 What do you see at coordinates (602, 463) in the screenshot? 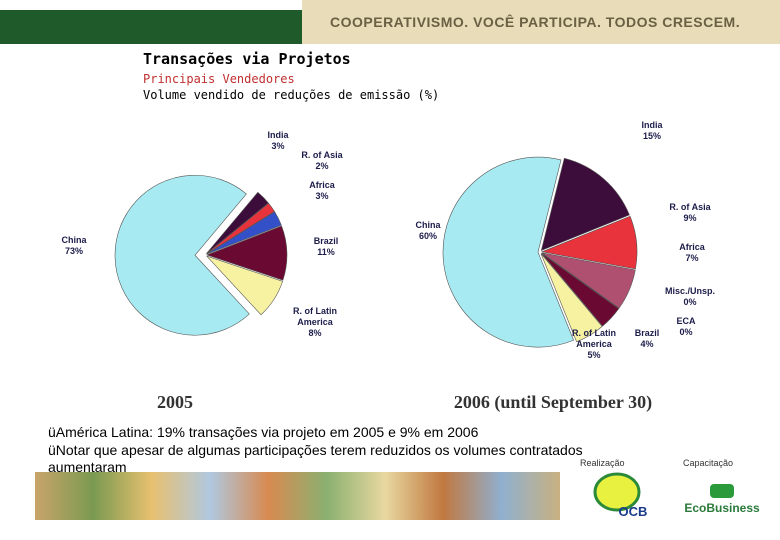
I see `realizacao-label: Realização` at bounding box center [602, 463].